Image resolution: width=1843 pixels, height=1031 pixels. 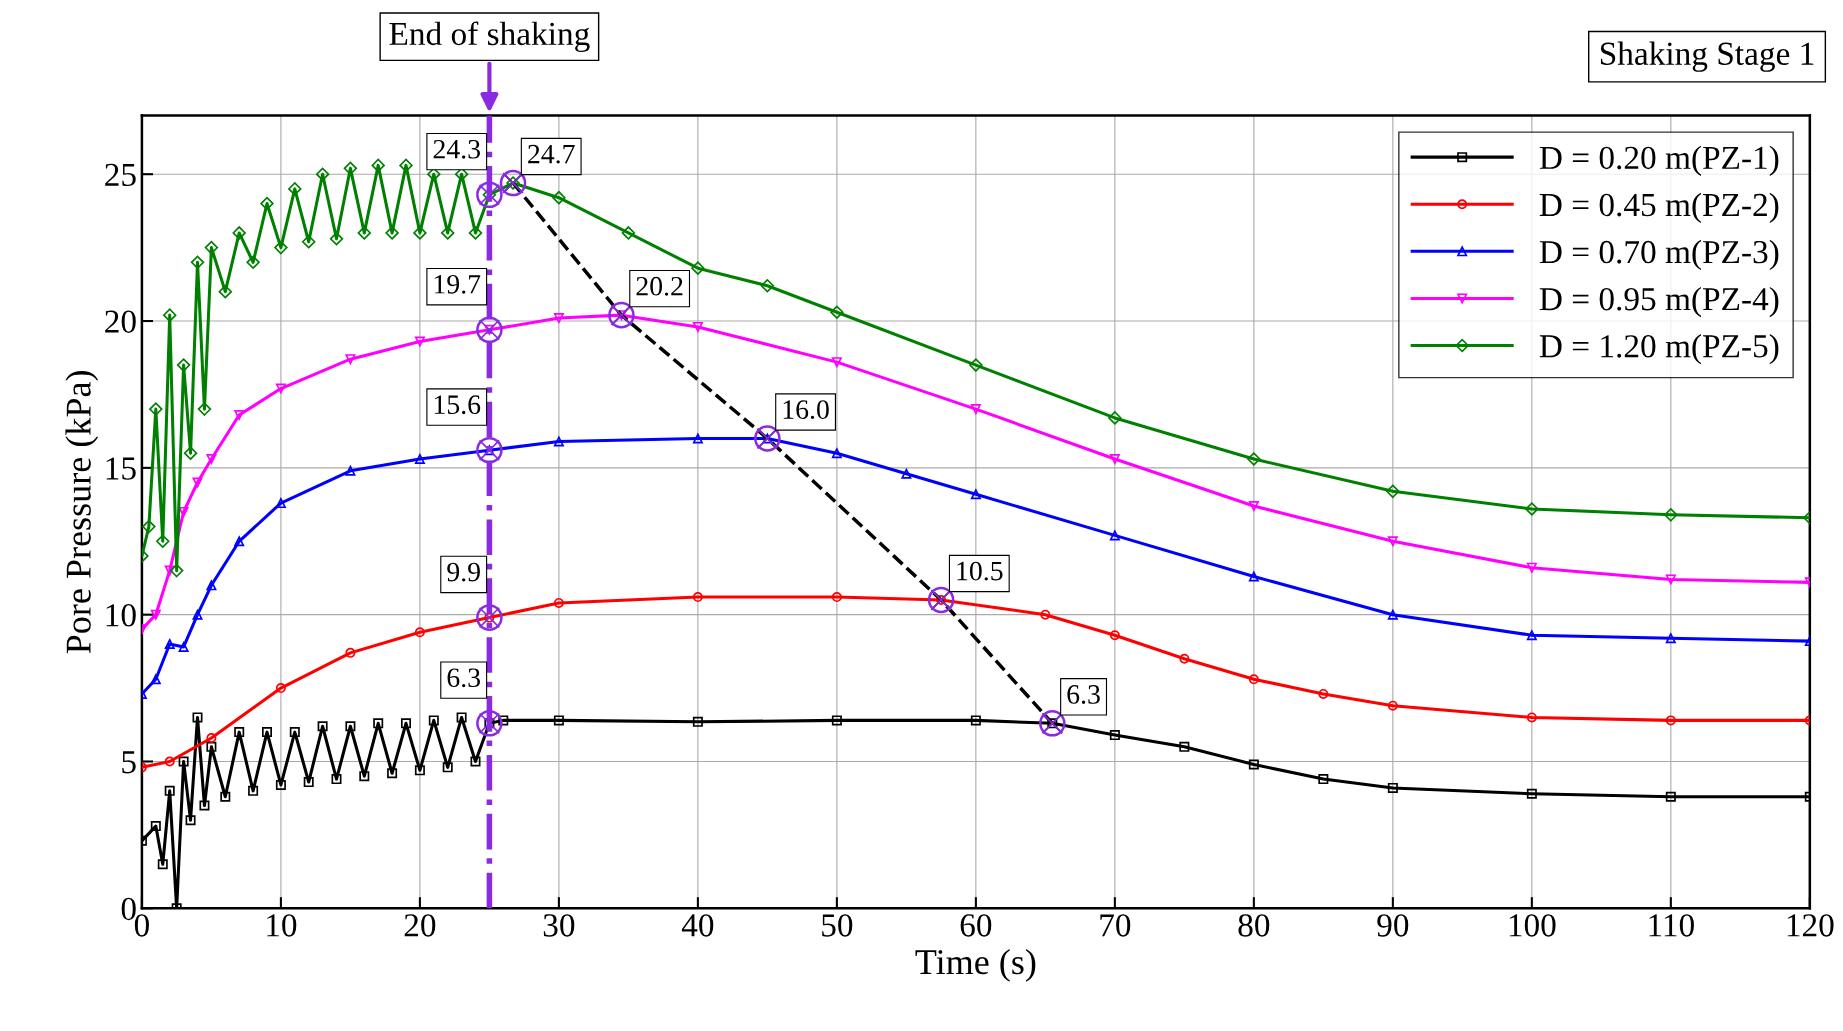 I want to click on annotation: 24.3, so click(x=456, y=149).